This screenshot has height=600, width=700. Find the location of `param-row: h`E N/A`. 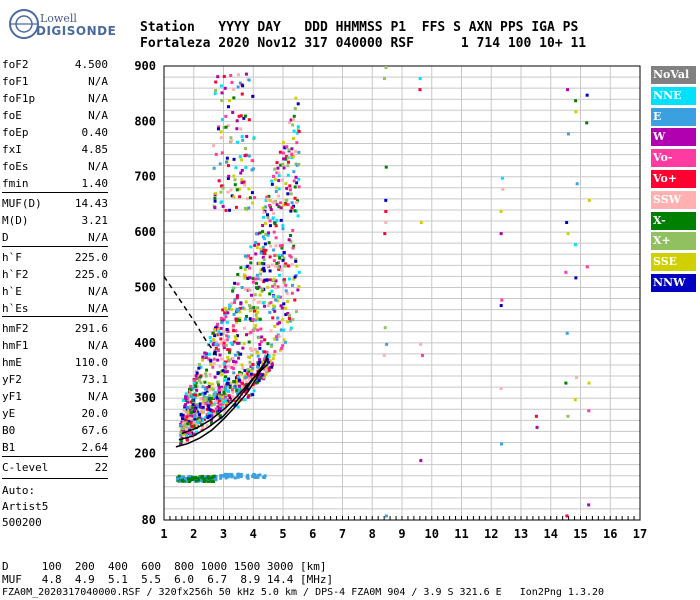

param-row: h`E N/A is located at coordinates (55, 292).